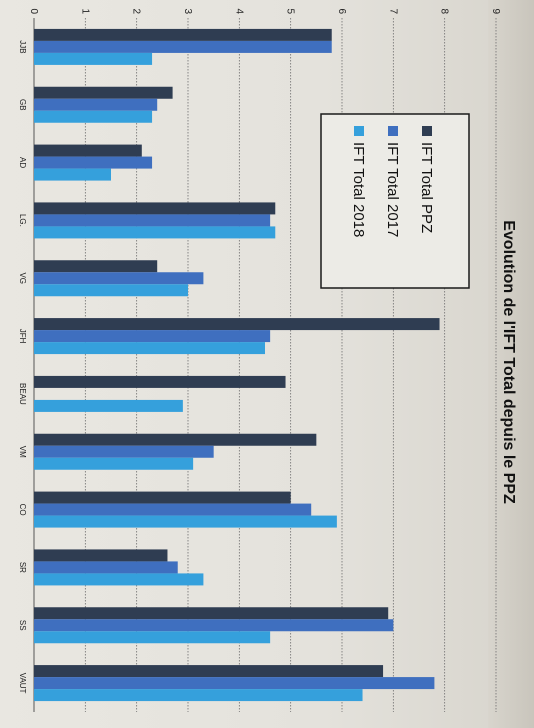 This screenshot has height=728, width=534. I want to click on category-label: SR, so click(22, 567).